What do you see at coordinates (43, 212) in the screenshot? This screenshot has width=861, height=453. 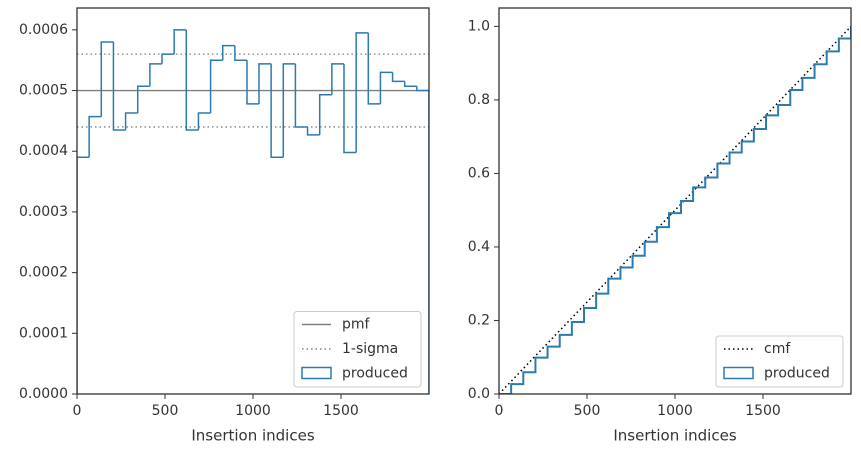 I see `y-tick-label: 0.0003` at bounding box center [43, 212].